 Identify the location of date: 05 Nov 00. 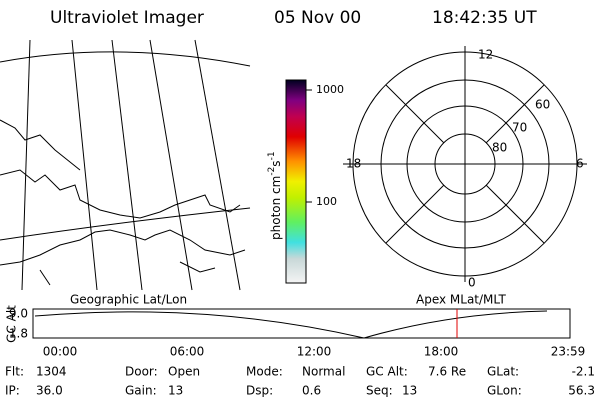
(317, 18).